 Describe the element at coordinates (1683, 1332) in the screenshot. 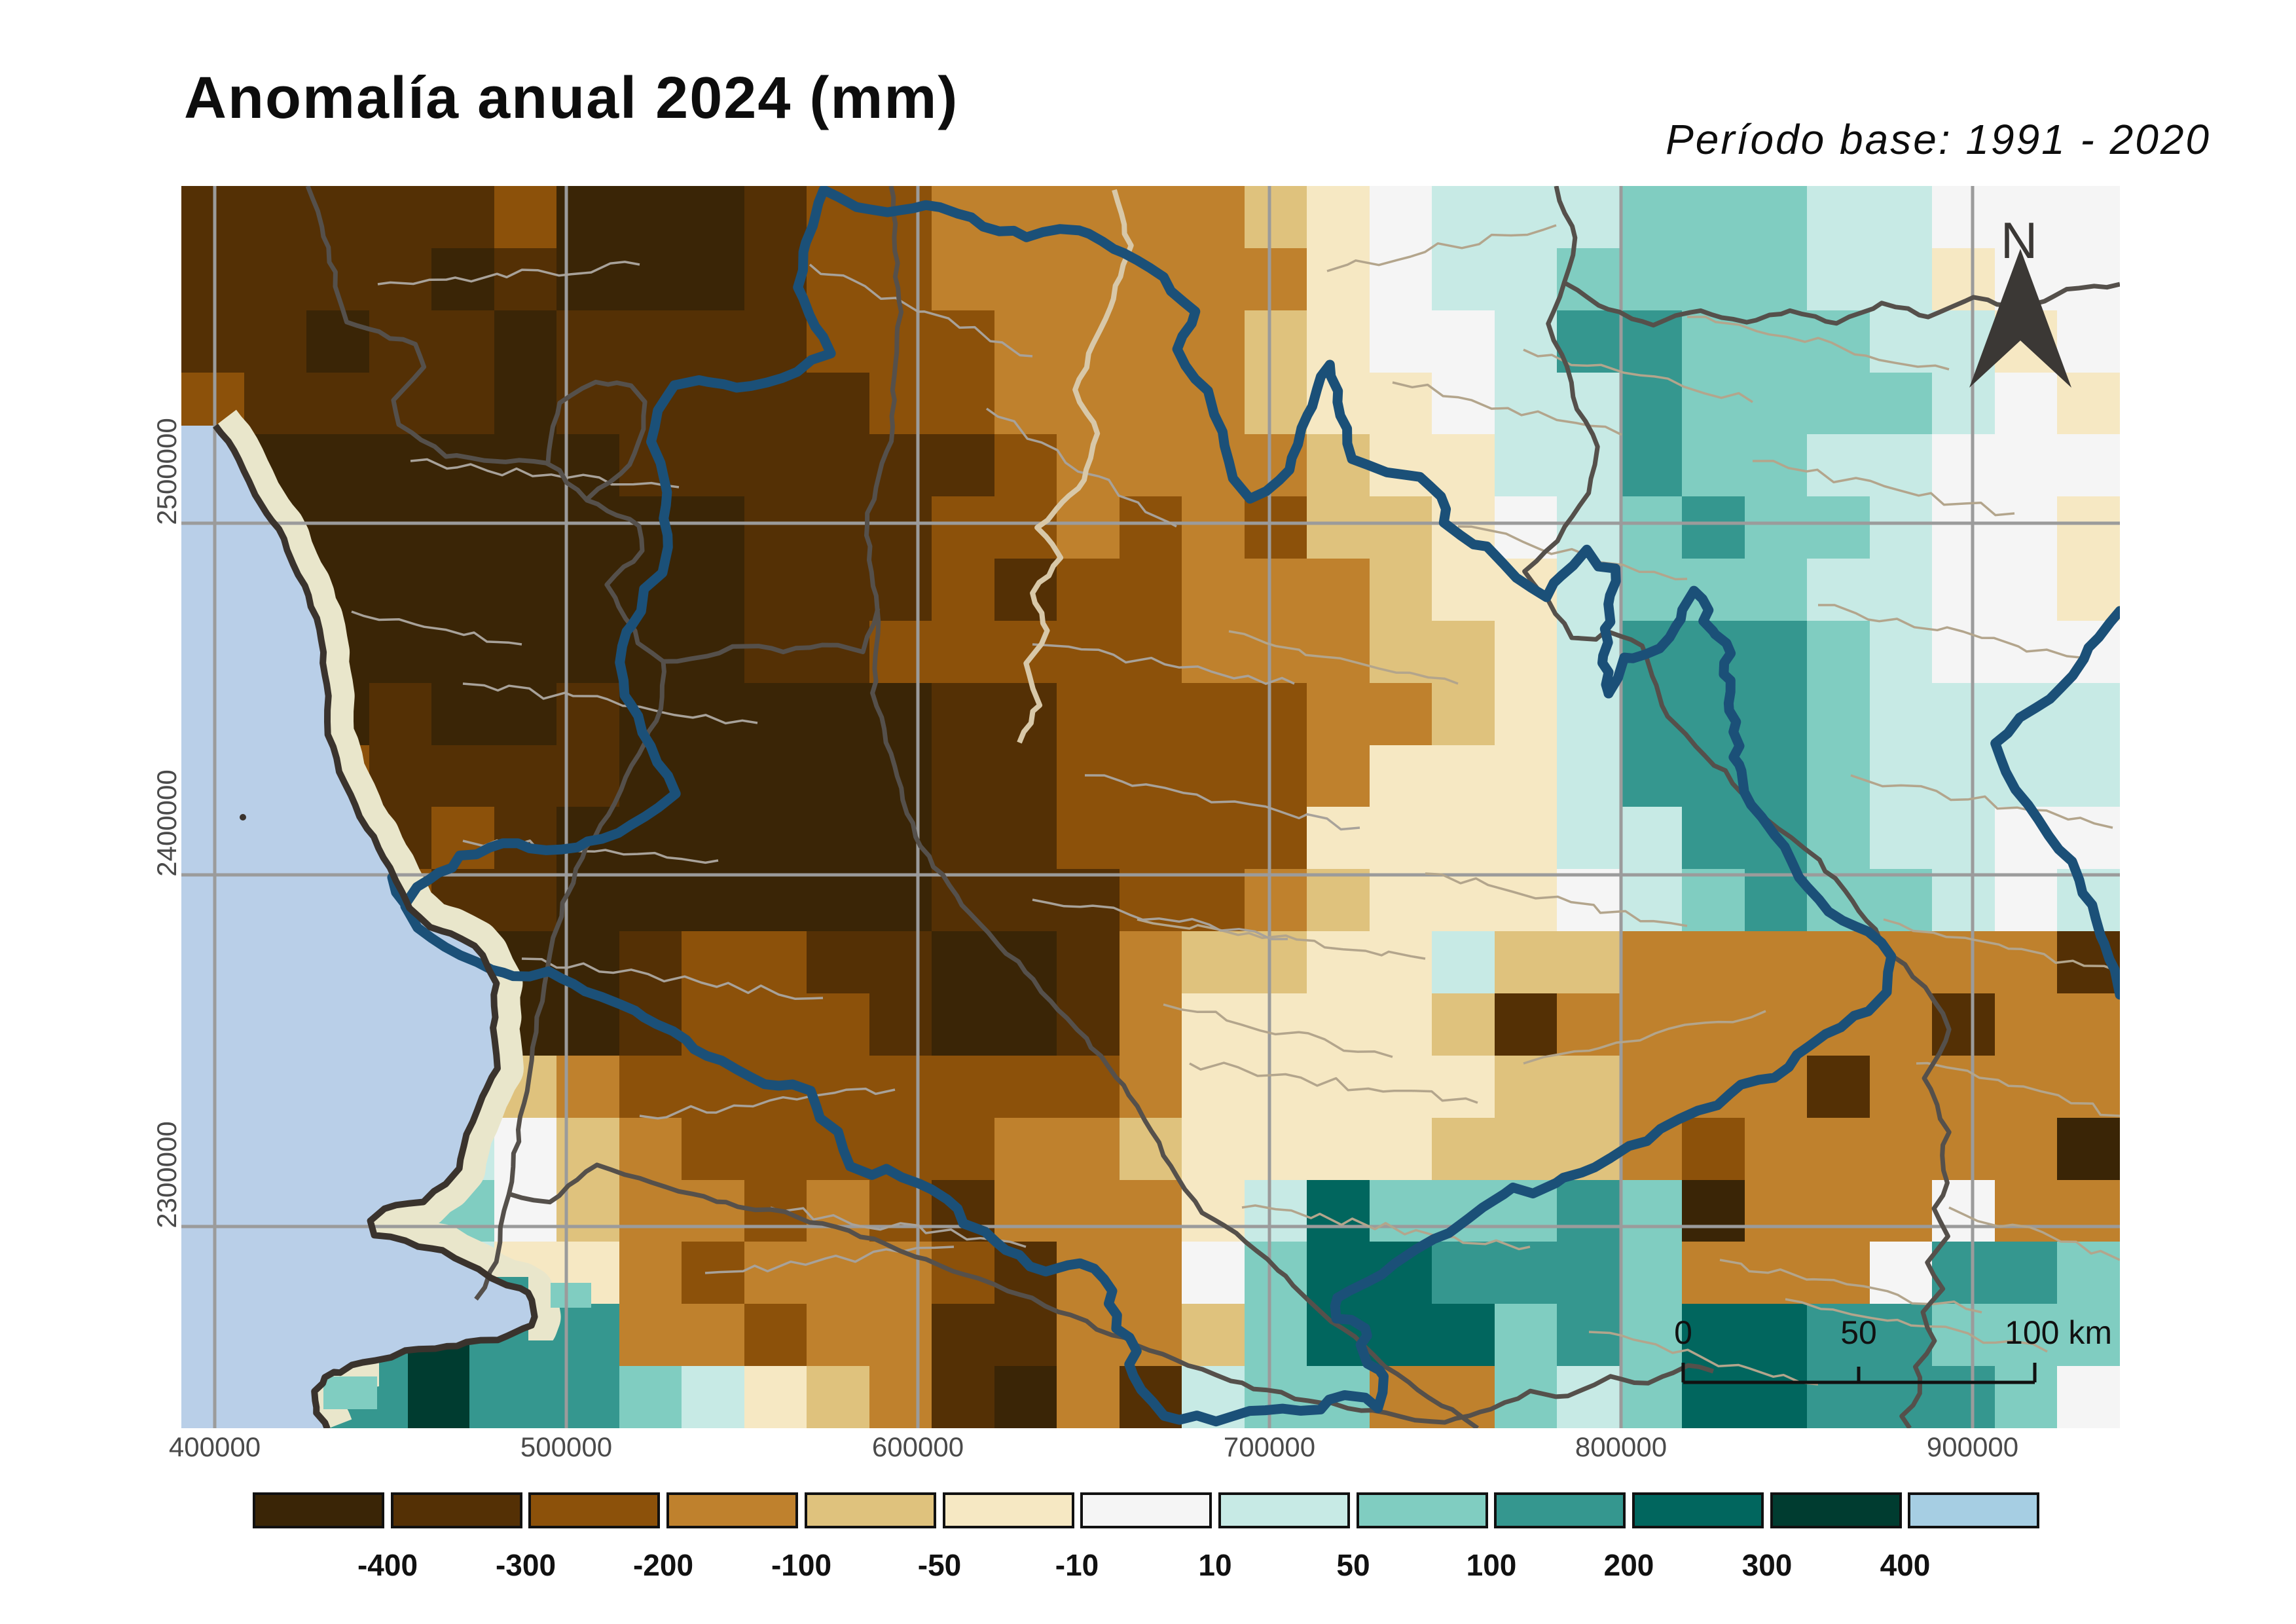

I see `svg-text: 0` at that location.